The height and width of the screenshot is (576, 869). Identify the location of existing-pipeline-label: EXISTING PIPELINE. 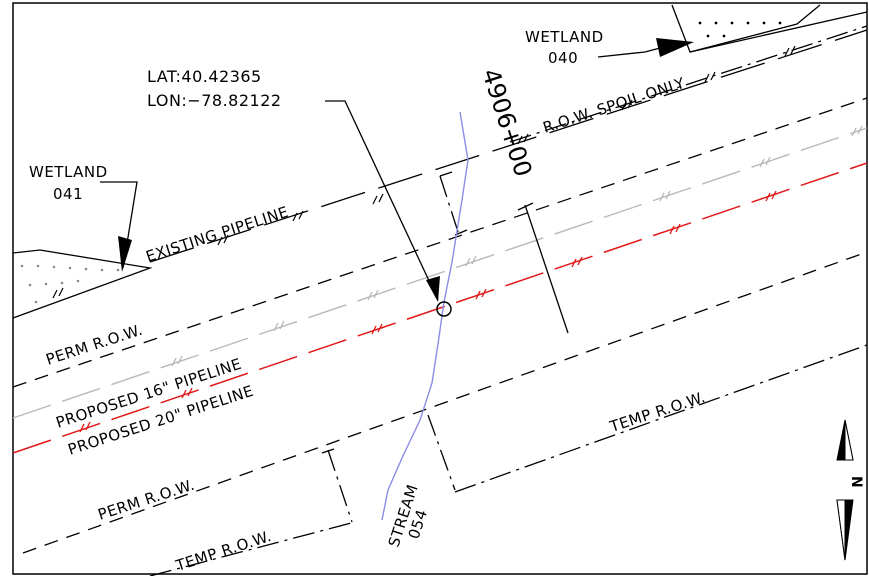
(217, 234).